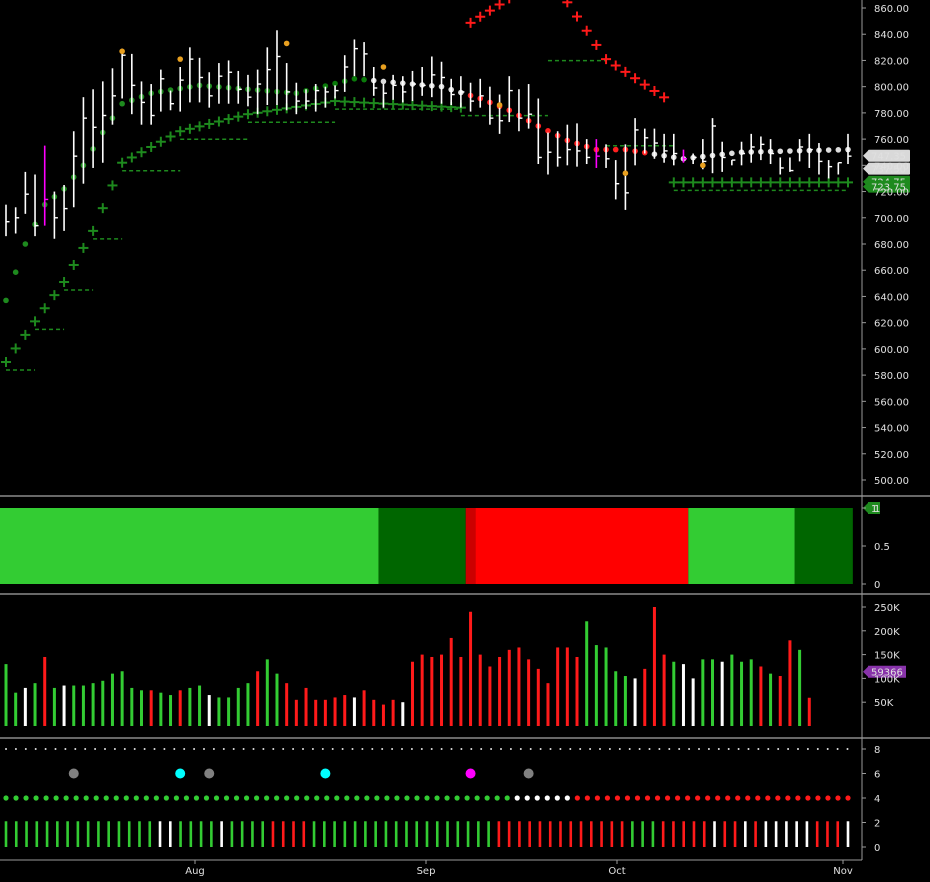 Image resolution: width=930 pixels, height=882 pixels. Describe the element at coordinates (426, 871) in the screenshot. I see `x-axis-tick-label: Sep` at that location.